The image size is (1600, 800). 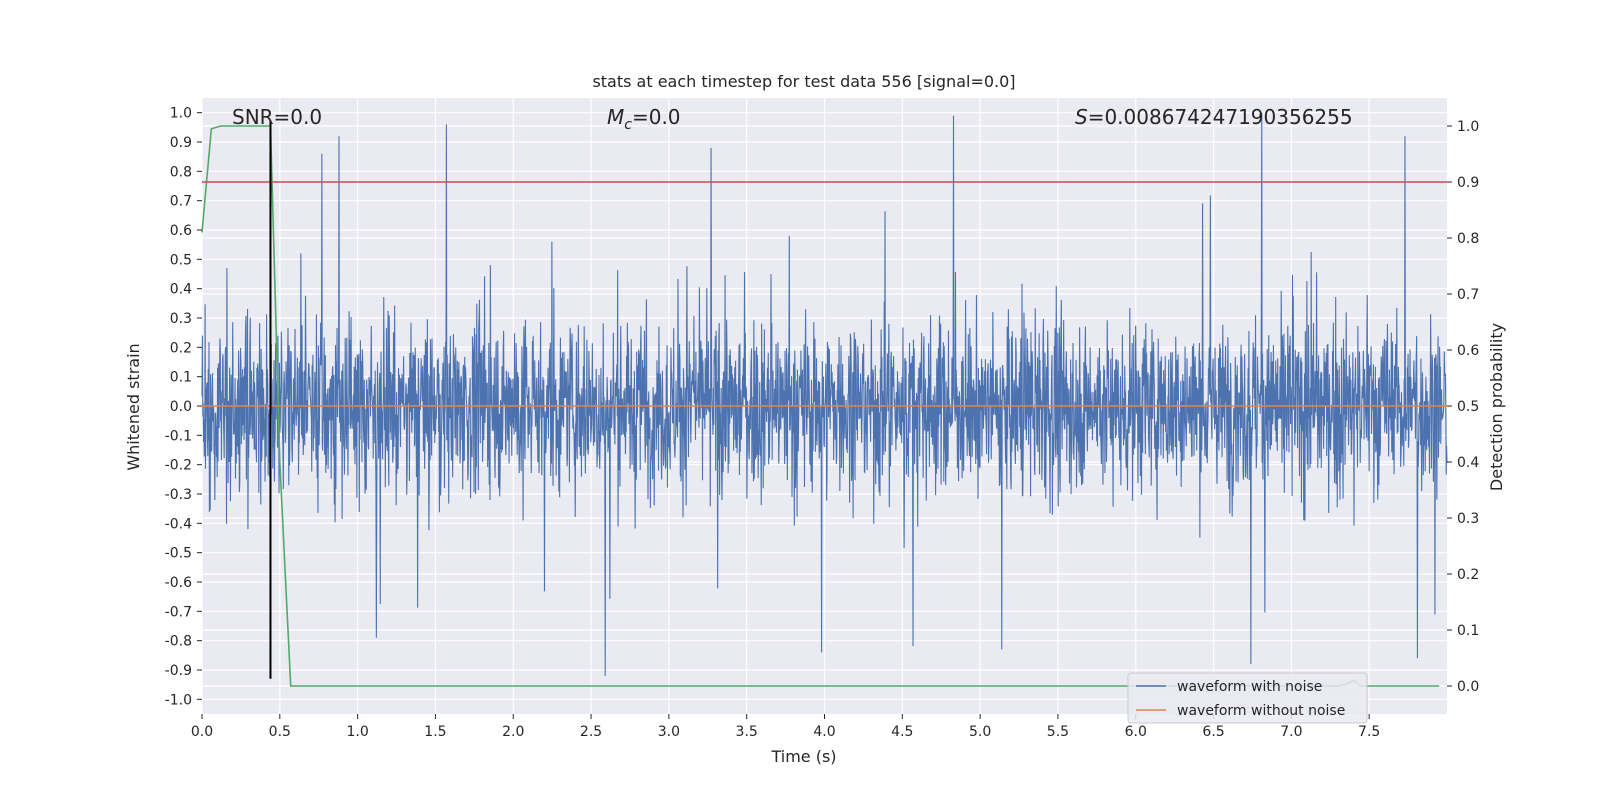 I want to click on s-symbol: S, so click(x=1081, y=117).